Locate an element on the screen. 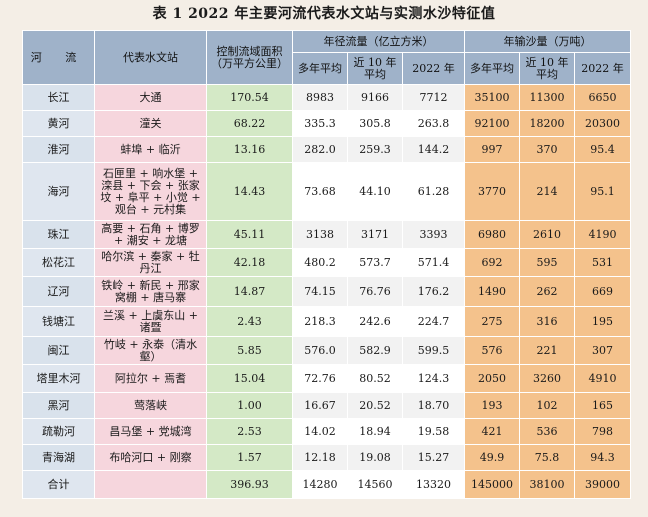 This screenshot has width=648, height=517. cell-sediment: 669 is located at coordinates (603, 291).